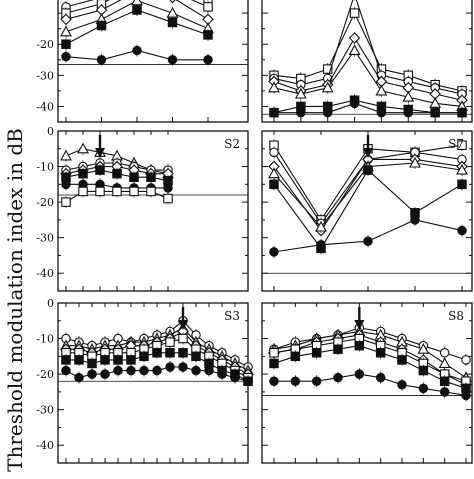 Image resolution: width=474 pixels, height=479 pixels. I want to click on y-axis-label-container: Threshold modulation index in dB, so click(15, 237).